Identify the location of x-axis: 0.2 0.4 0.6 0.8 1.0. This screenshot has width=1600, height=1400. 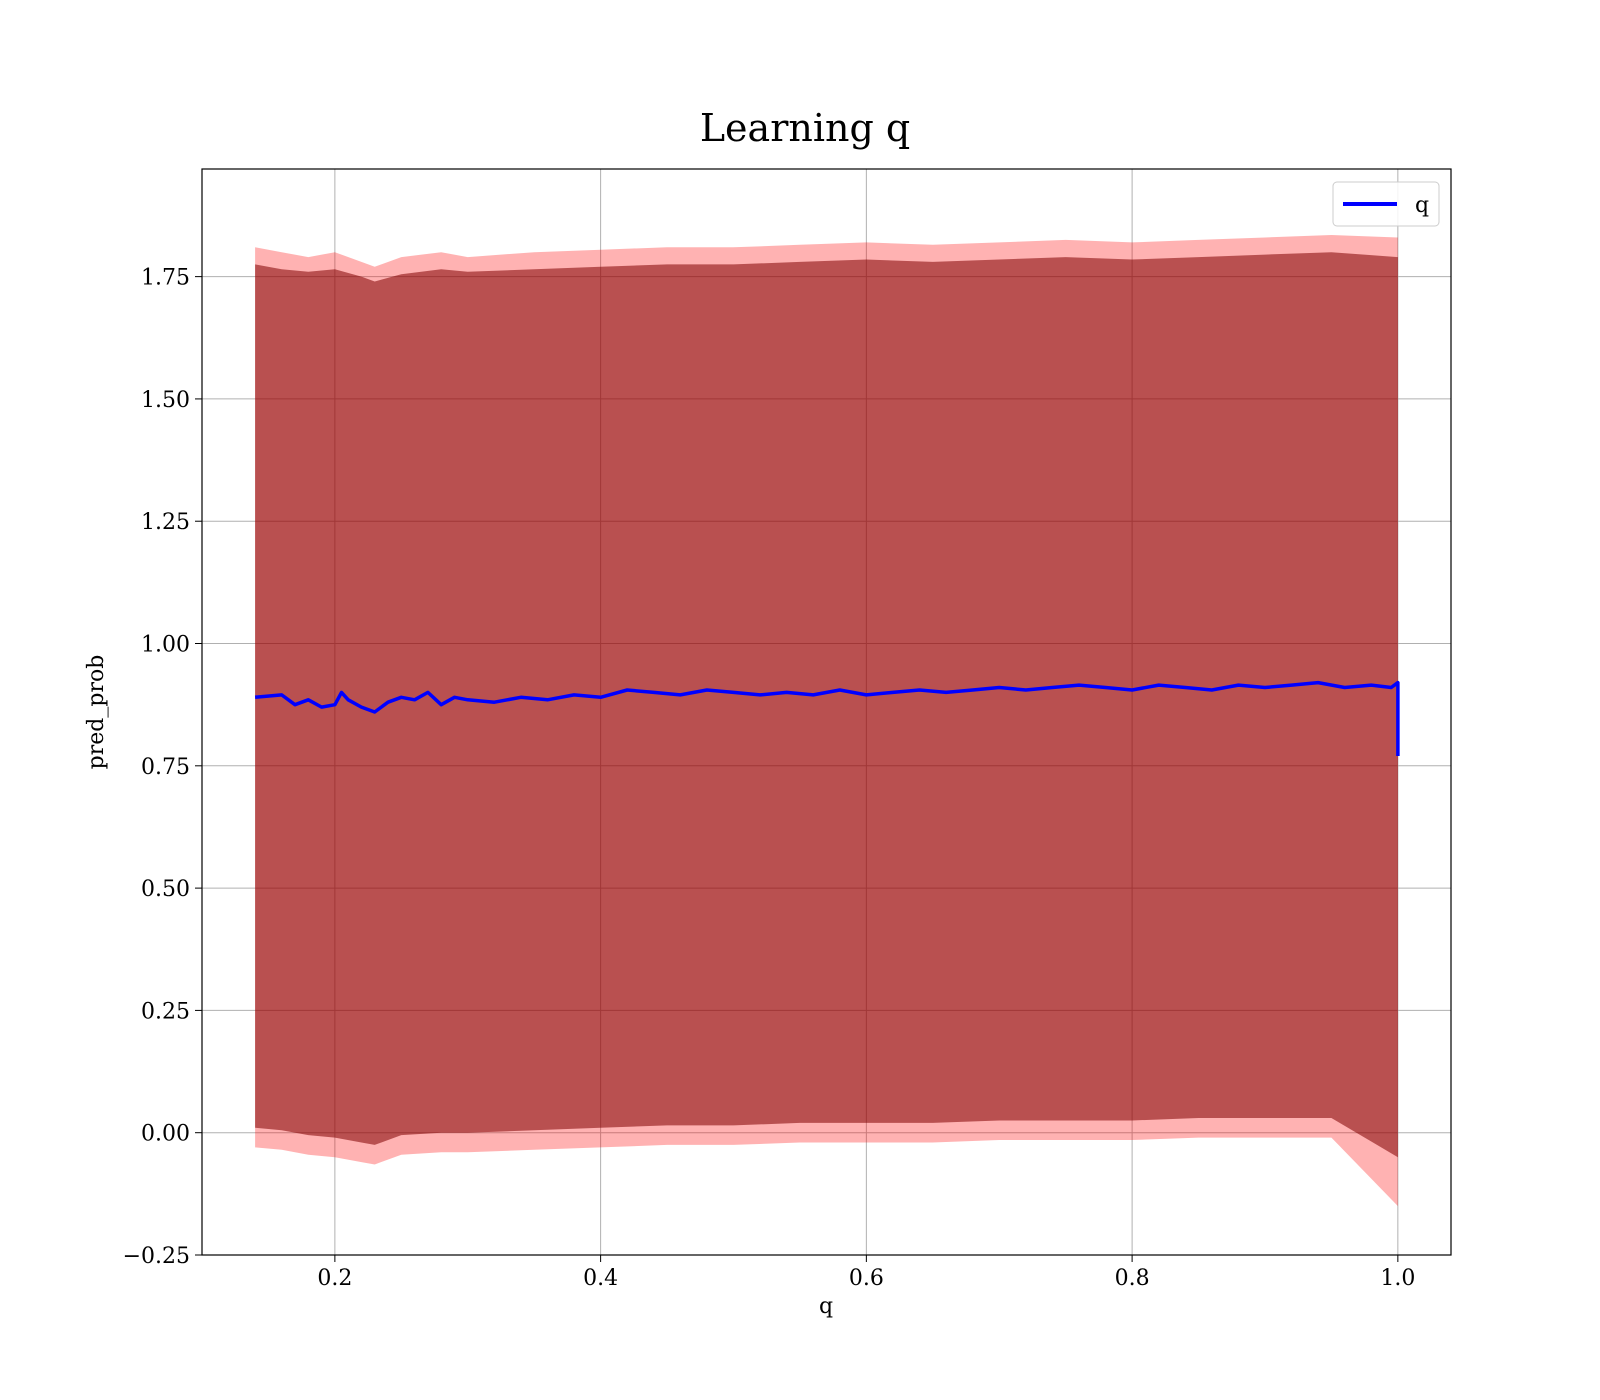
(866, 1273).